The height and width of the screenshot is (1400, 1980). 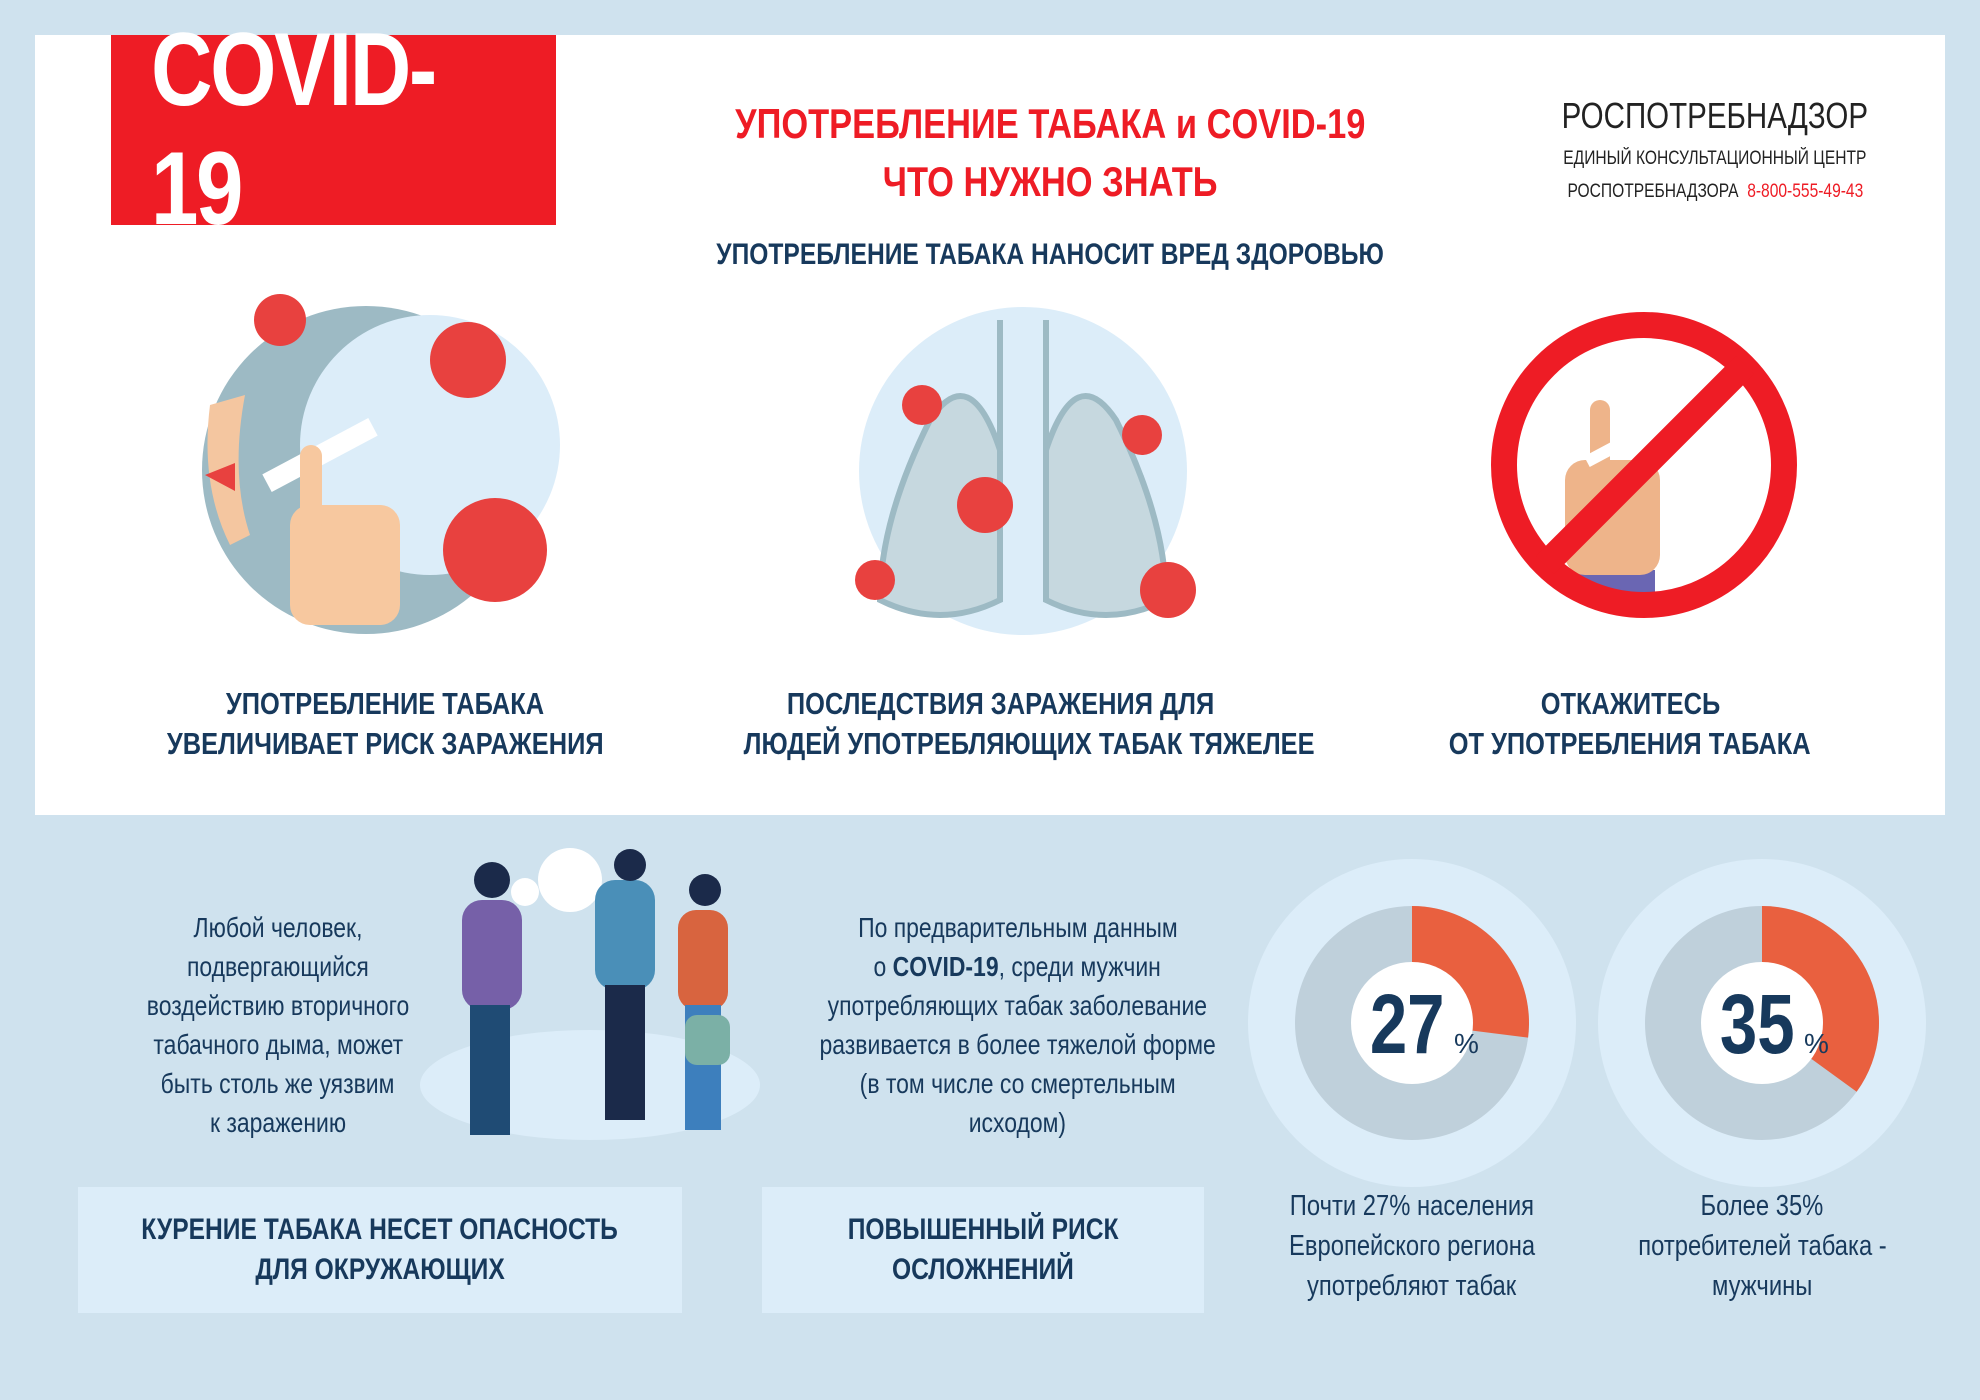 I want to click on phone: 8-800-555-49-43, so click(x=1804, y=191).